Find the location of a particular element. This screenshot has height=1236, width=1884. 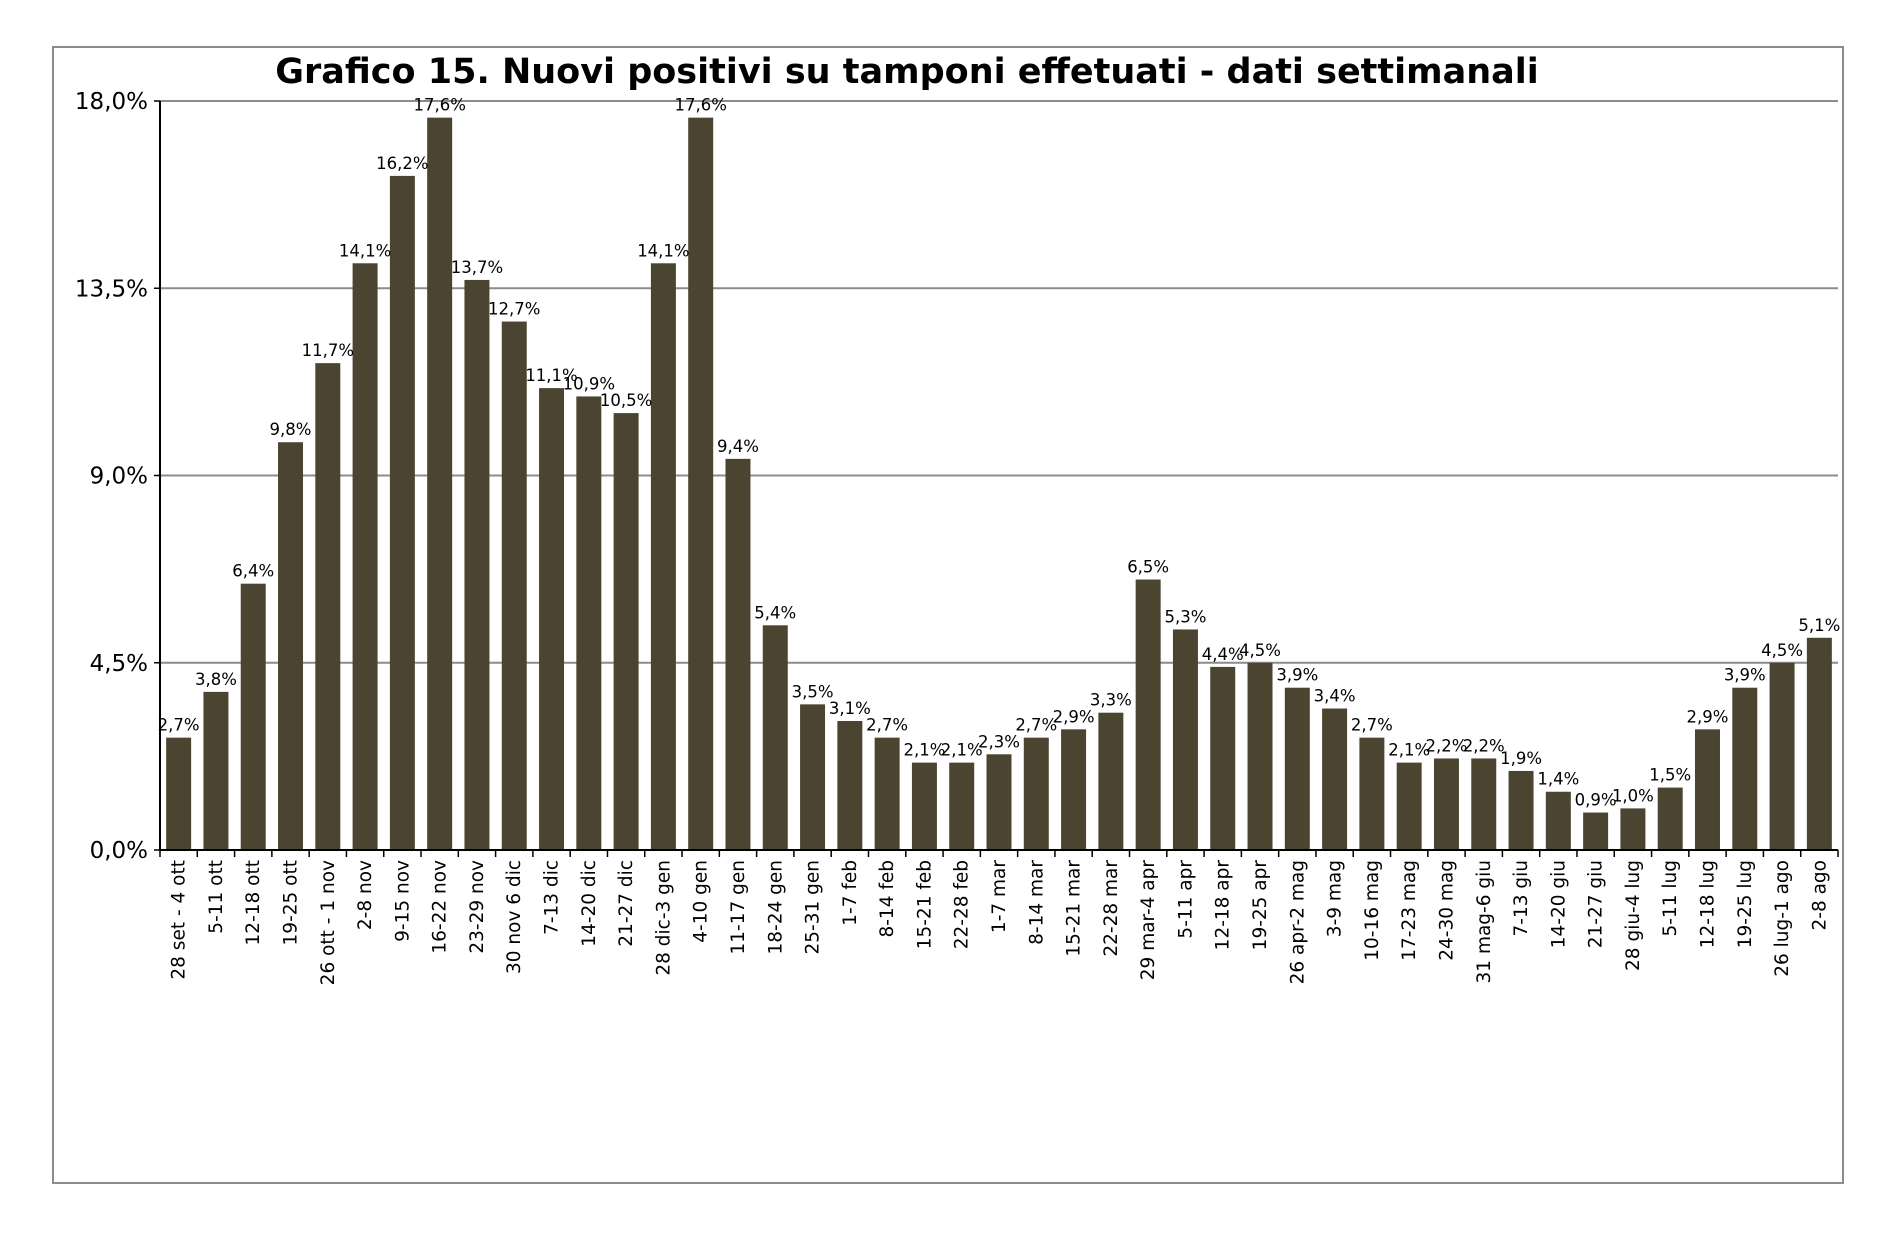

data-label: 1,9% is located at coordinates (1521, 758).